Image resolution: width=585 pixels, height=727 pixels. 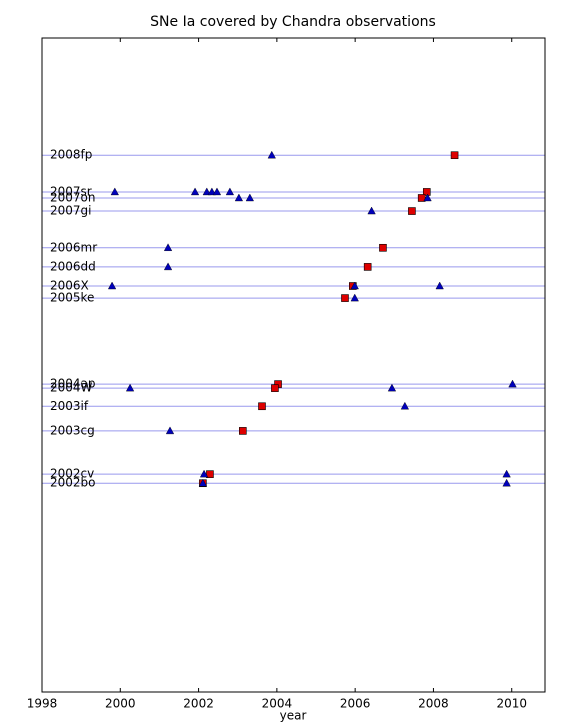 What do you see at coordinates (511, 704) in the screenshot?
I see `x-tick-label: 2010` at bounding box center [511, 704].